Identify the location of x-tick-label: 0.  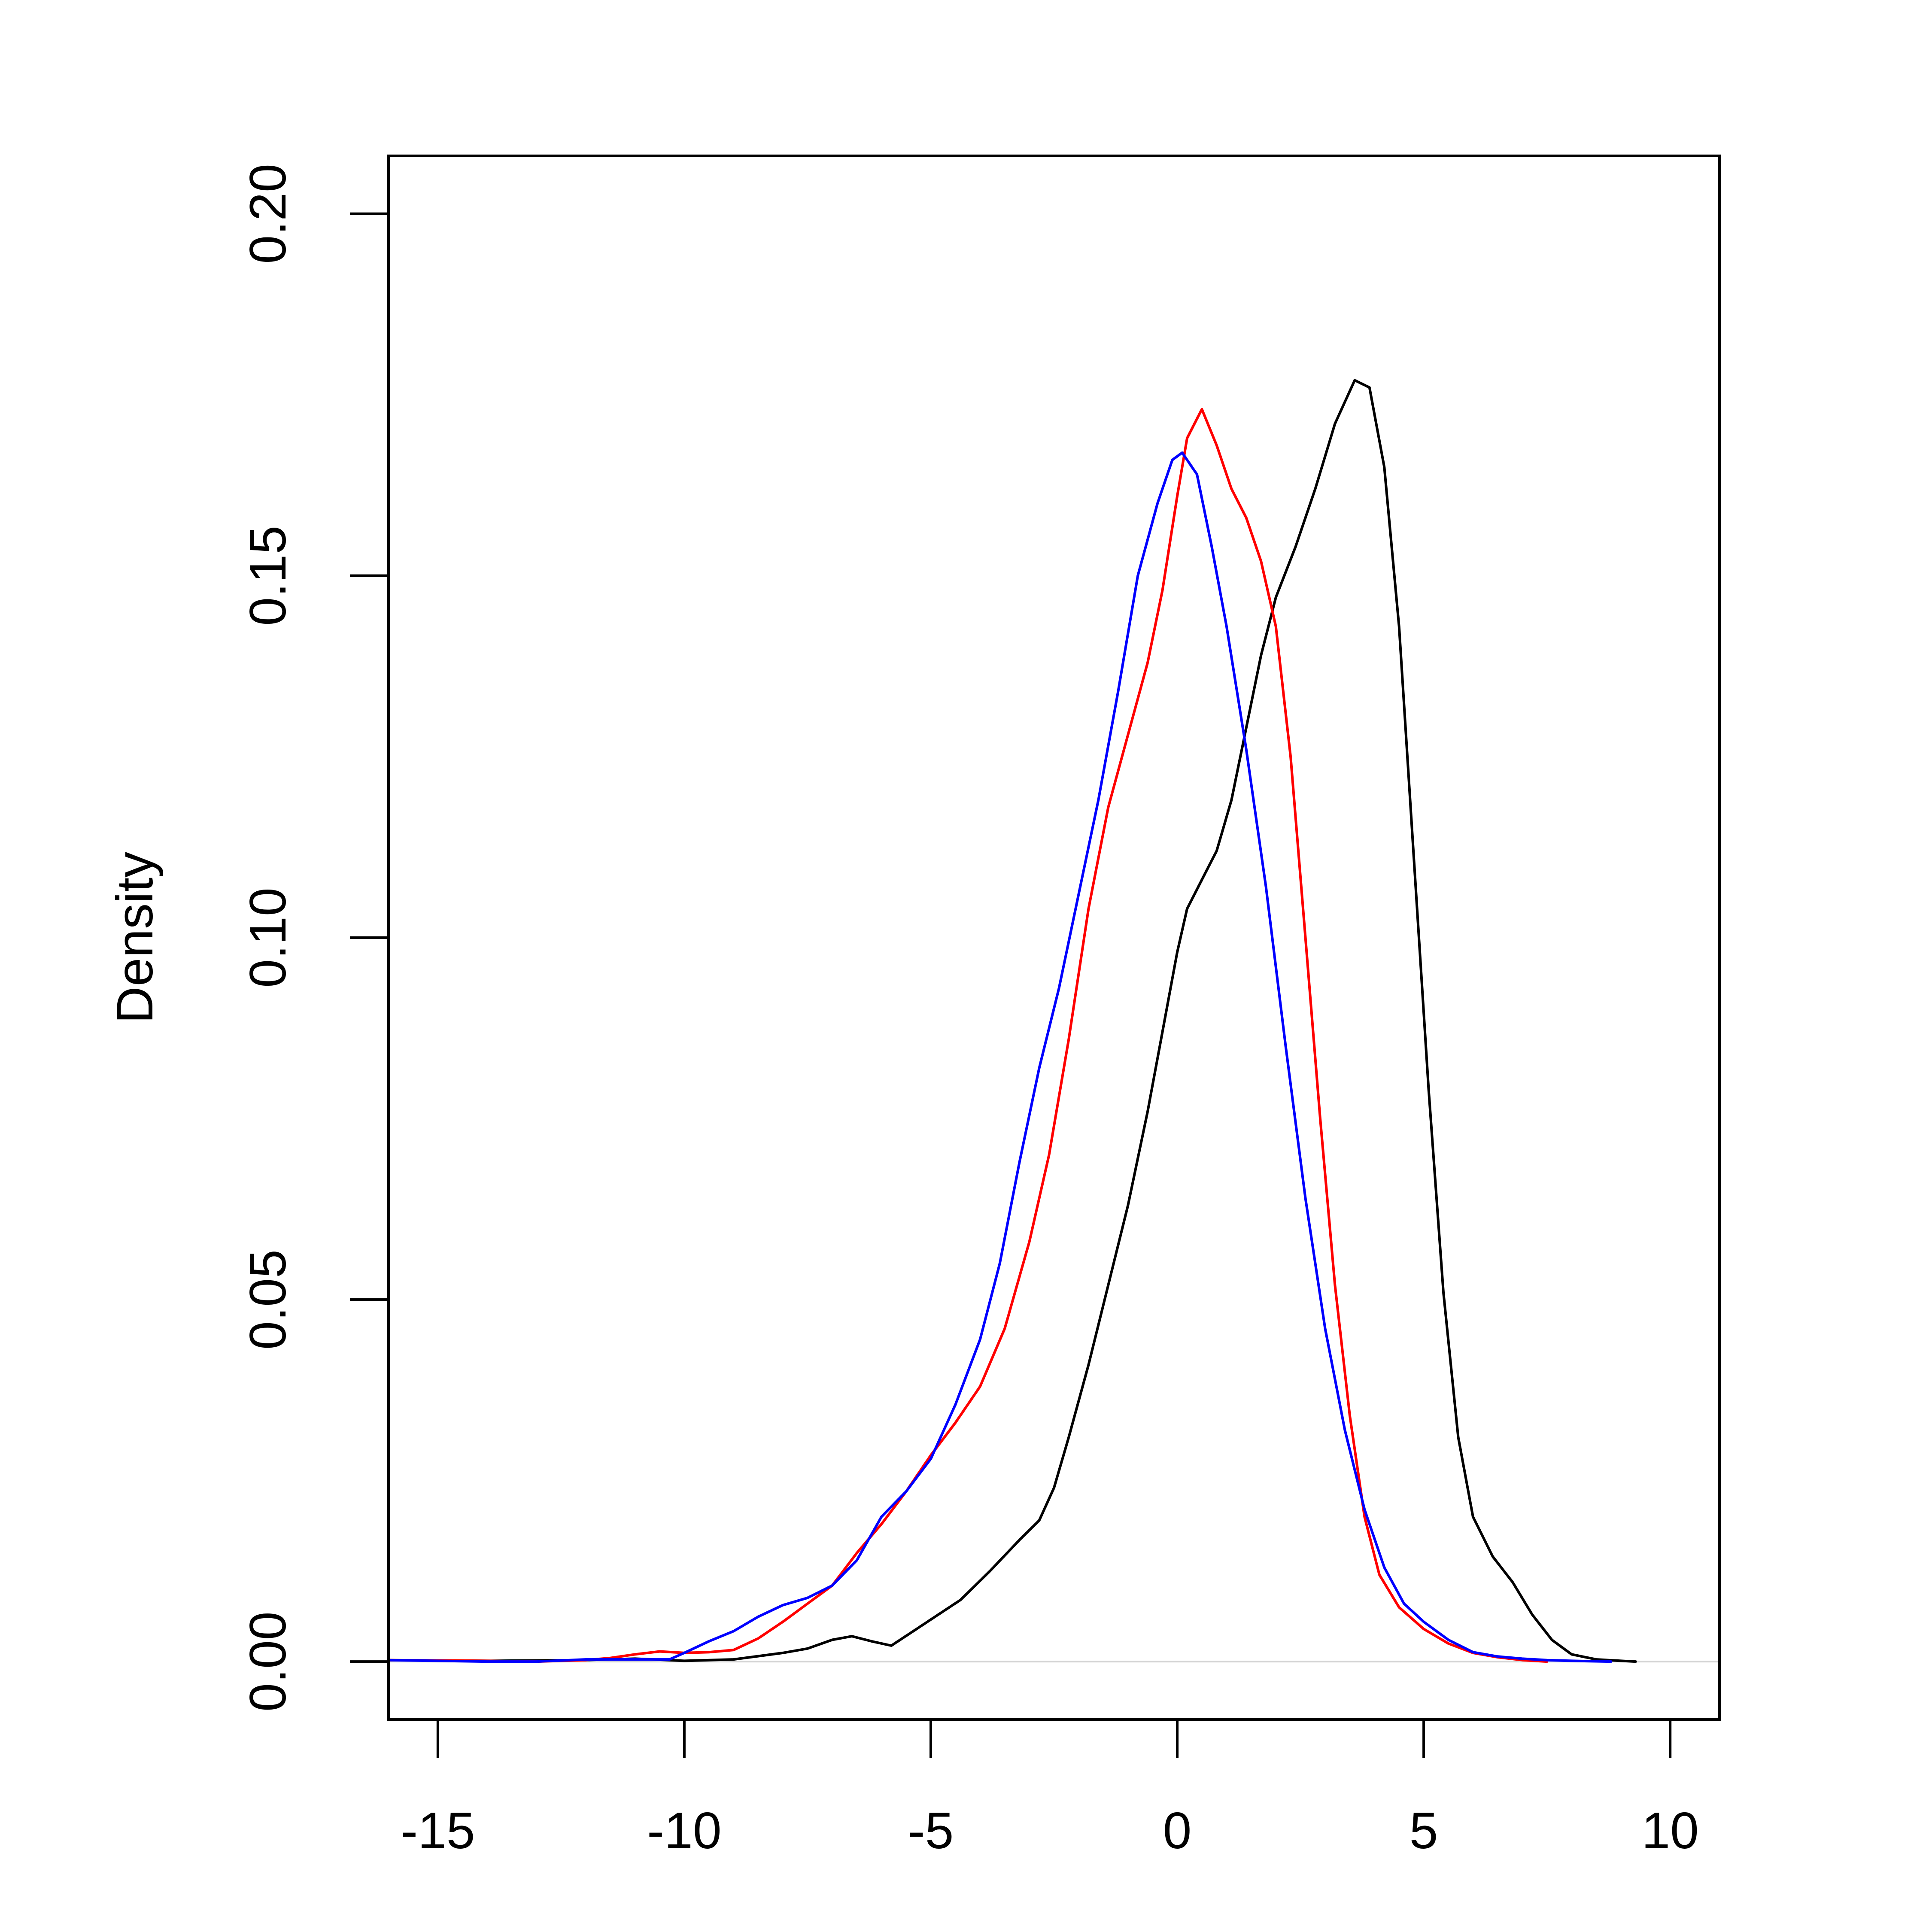
(1177, 1830).